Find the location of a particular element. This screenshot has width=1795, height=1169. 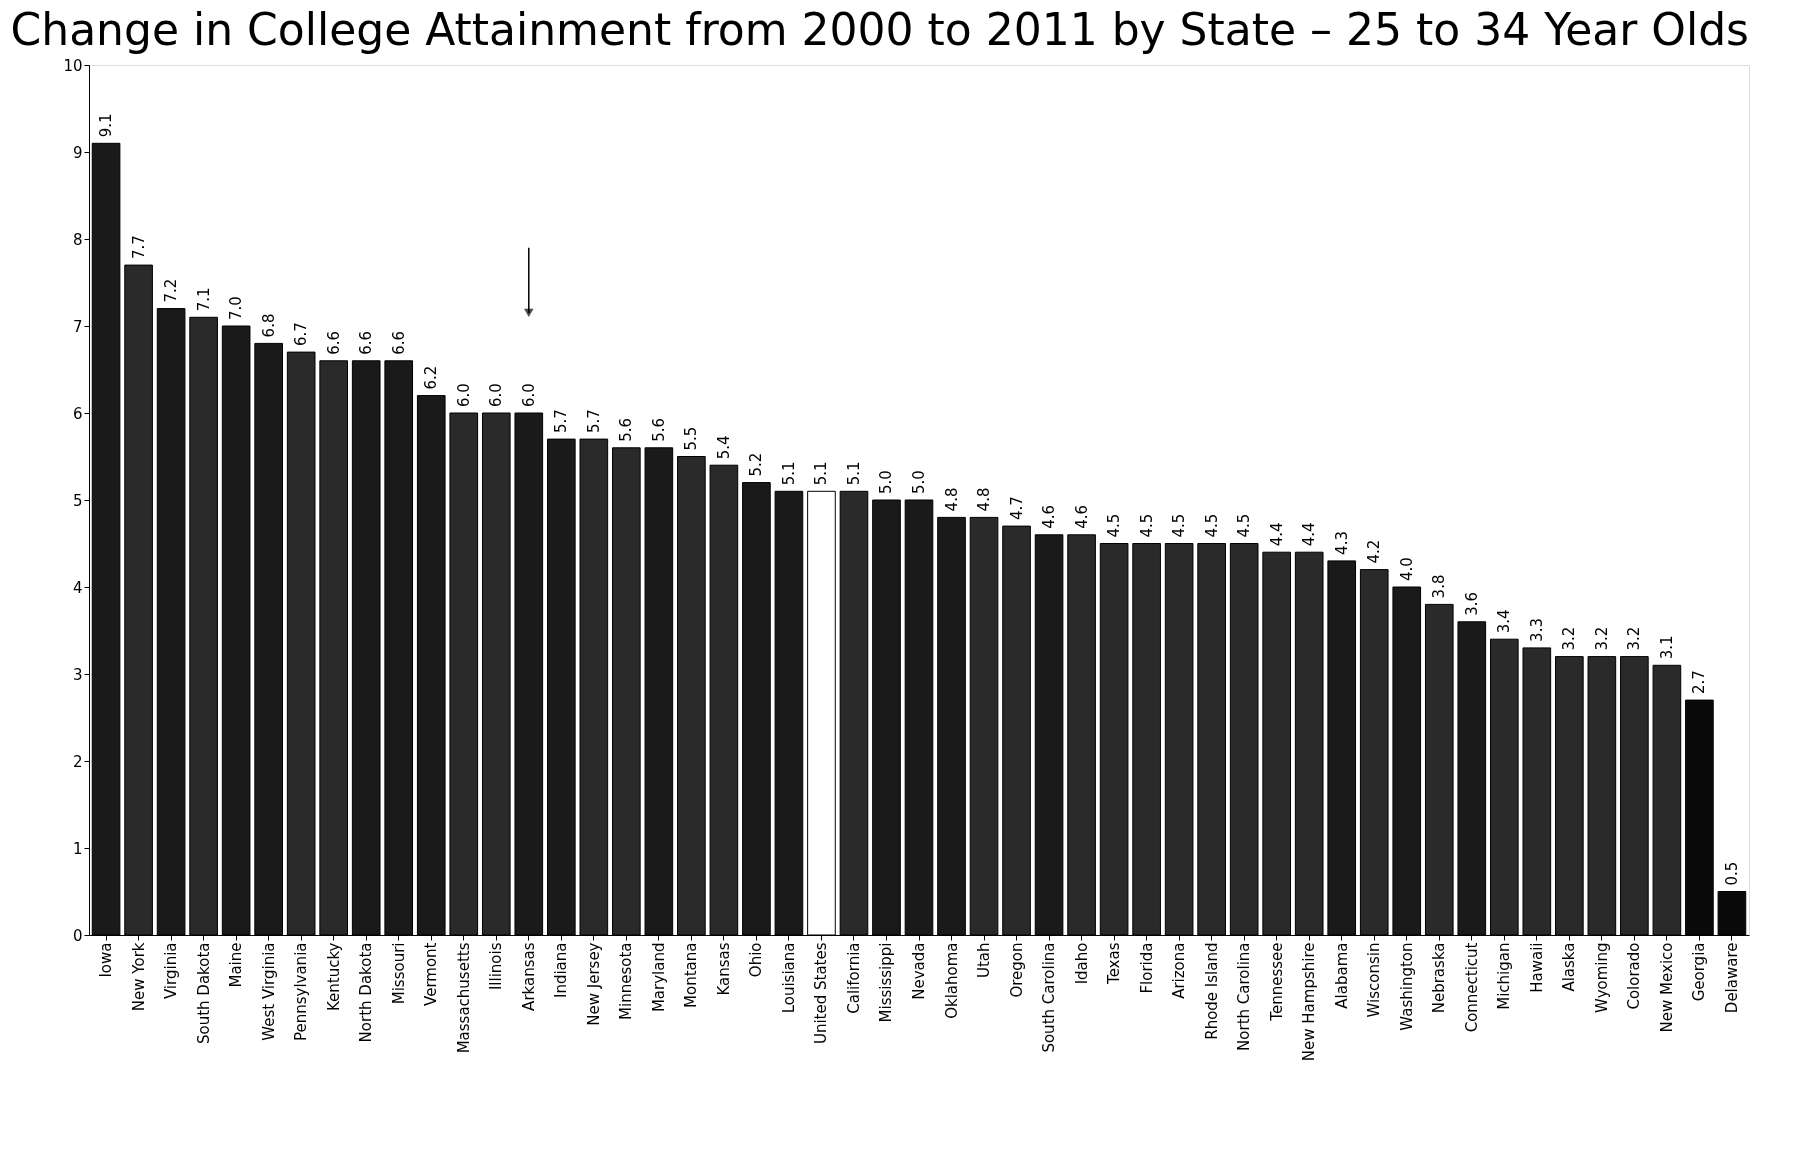

data-label: 4.6 is located at coordinates (1081, 516).